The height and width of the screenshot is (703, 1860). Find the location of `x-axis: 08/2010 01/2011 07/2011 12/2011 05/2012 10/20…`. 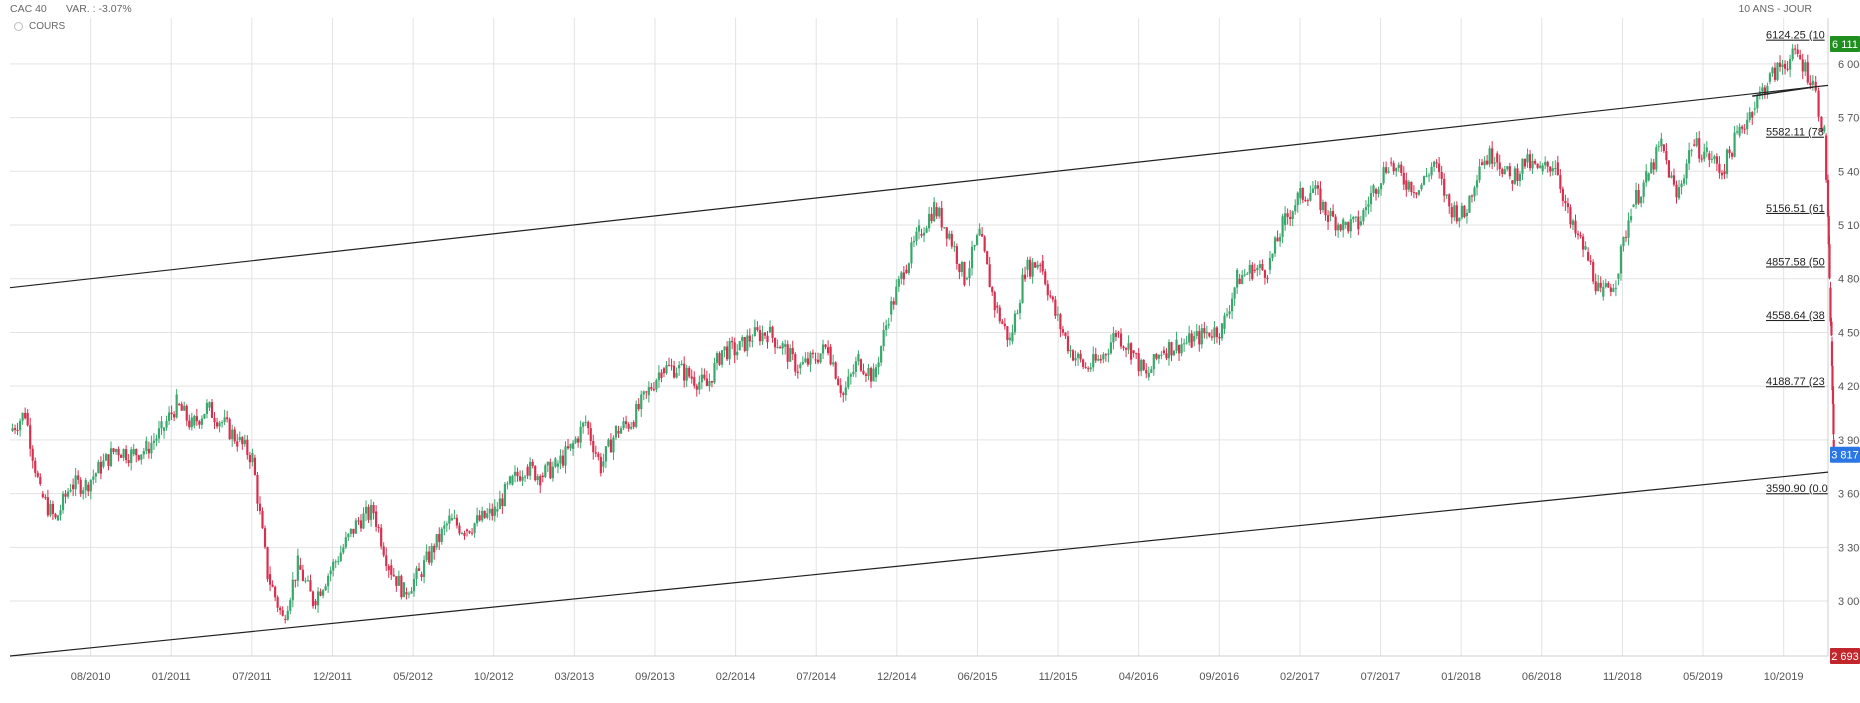

x-axis: 08/2010 01/2011 07/2011 12/2011 05/2012 10/20… is located at coordinates (937, 677).